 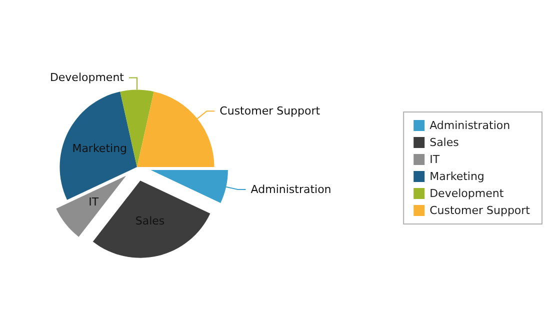 What do you see at coordinates (445, 142) in the screenshot?
I see `legend-label: Sales` at bounding box center [445, 142].